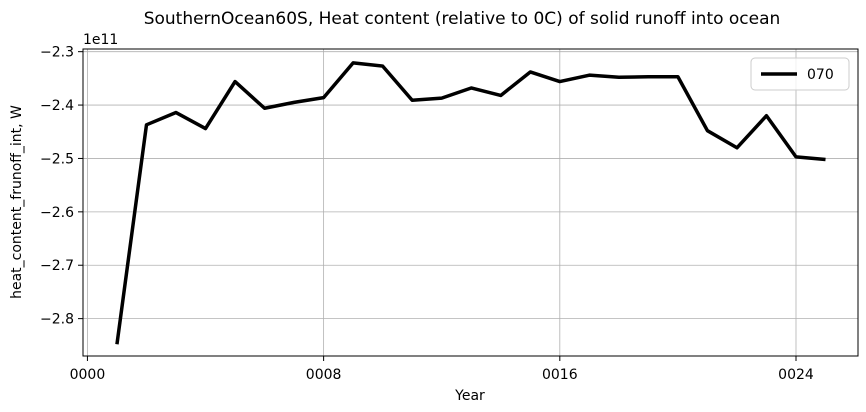 Image resolution: width=866 pixels, height=412 pixels. Describe the element at coordinates (57, 53) in the screenshot. I see `y-tick-label: −2.3` at that location.